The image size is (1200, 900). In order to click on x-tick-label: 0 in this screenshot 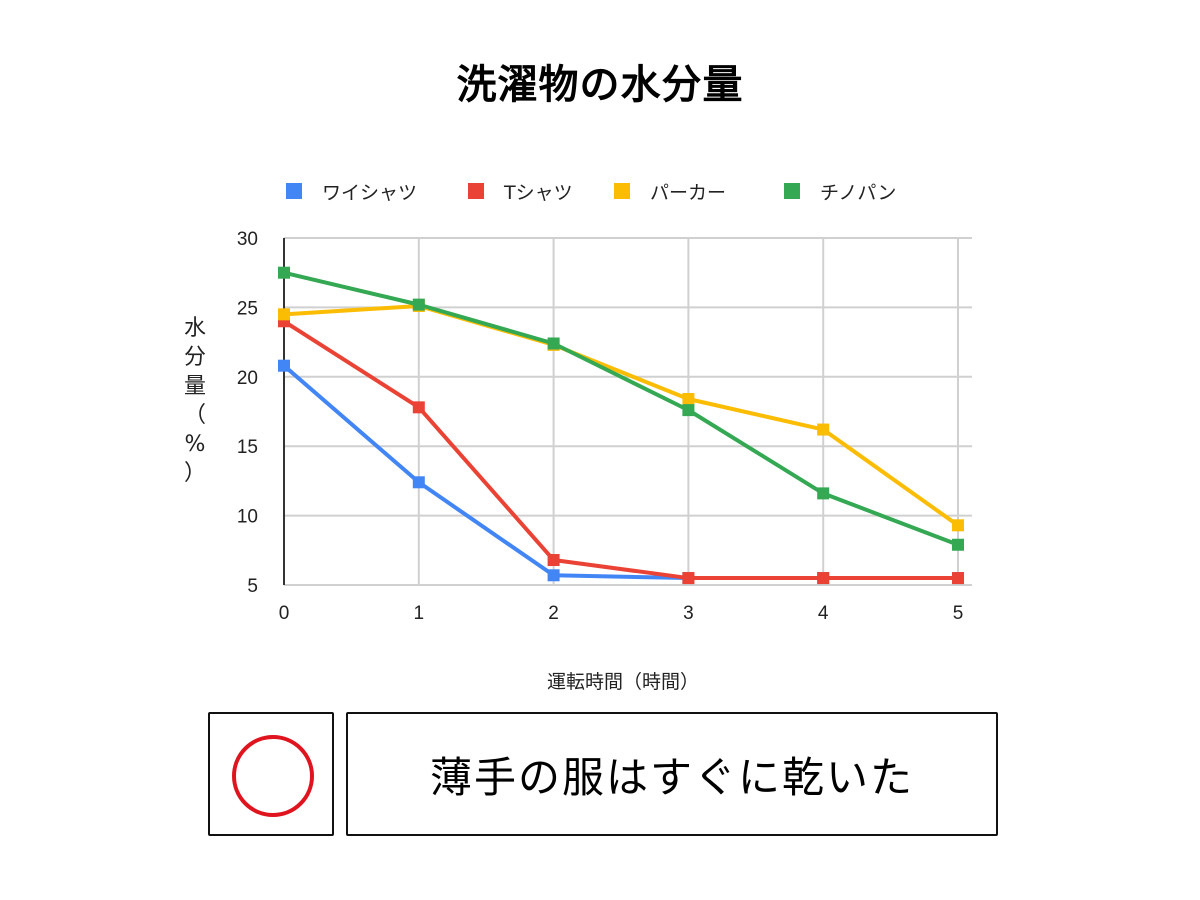, I will do `click(284, 613)`.